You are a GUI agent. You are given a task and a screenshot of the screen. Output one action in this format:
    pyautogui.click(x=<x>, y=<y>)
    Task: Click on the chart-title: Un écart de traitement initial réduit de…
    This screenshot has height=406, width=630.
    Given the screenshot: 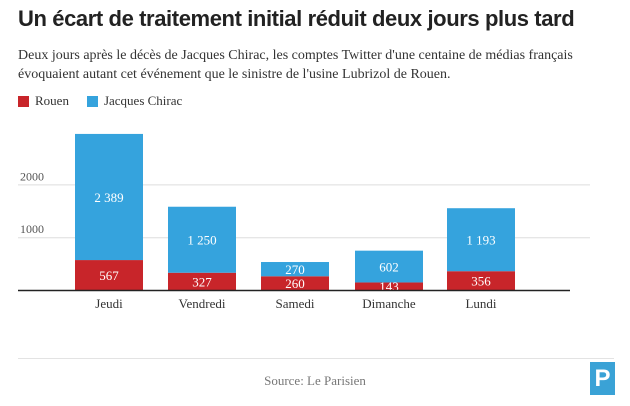 What is the action you would take?
    pyautogui.click(x=296, y=18)
    